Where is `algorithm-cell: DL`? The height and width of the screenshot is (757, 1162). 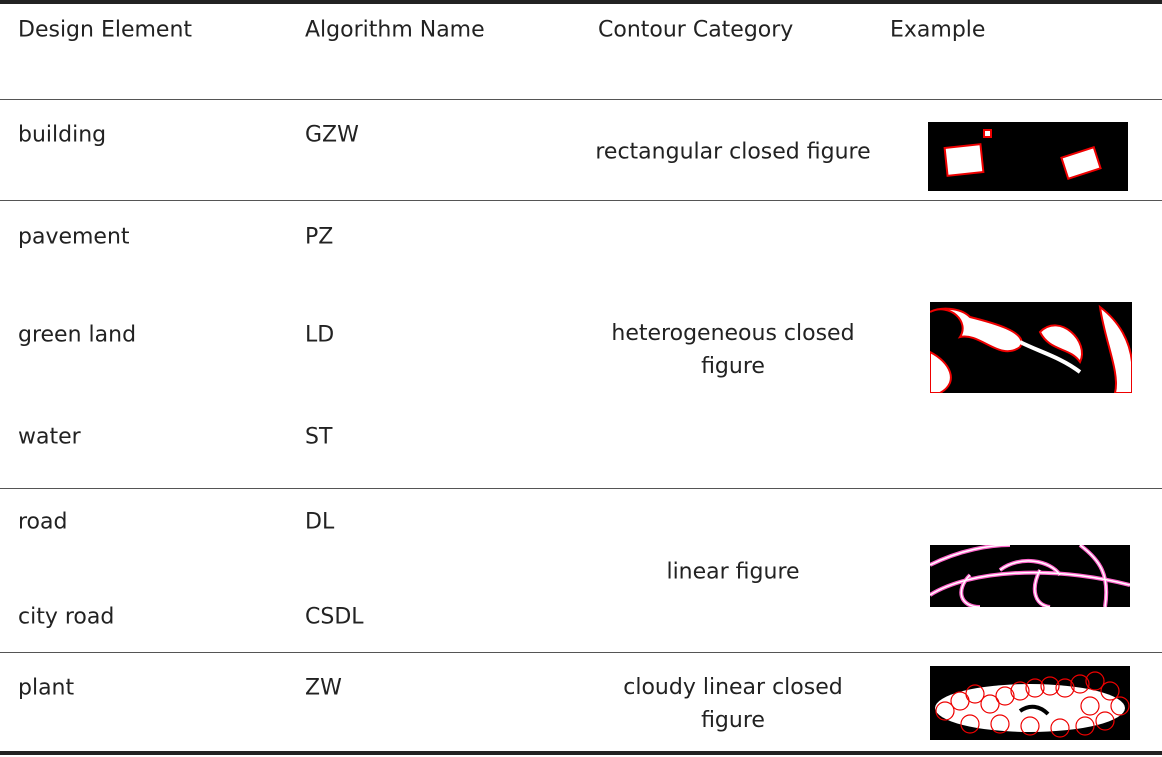
algorithm-cell: DL is located at coordinates (320, 522).